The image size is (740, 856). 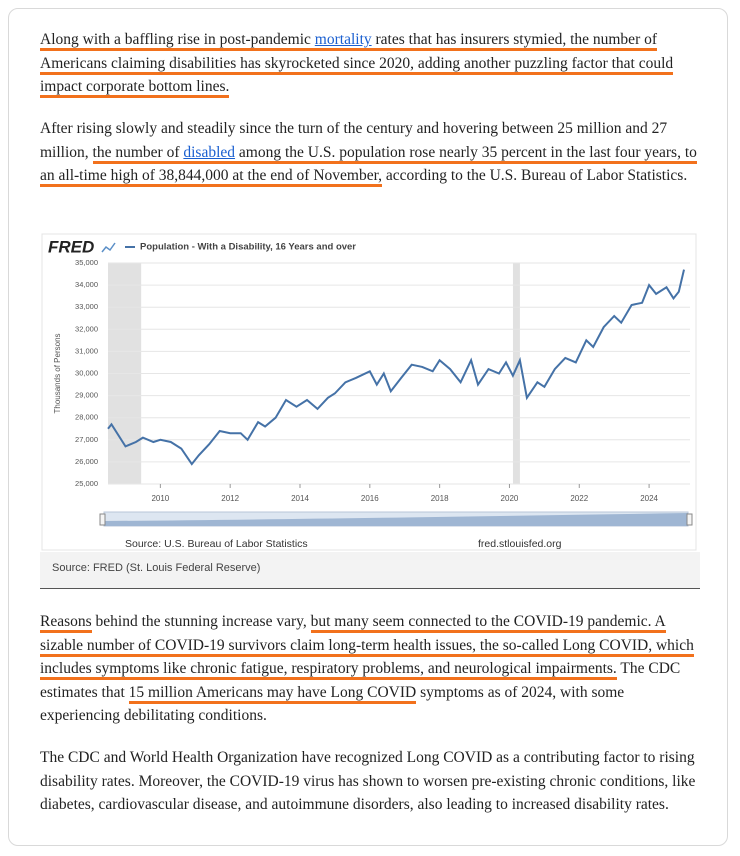 I want to click on x-tick-label: 2010, so click(x=160, y=498).